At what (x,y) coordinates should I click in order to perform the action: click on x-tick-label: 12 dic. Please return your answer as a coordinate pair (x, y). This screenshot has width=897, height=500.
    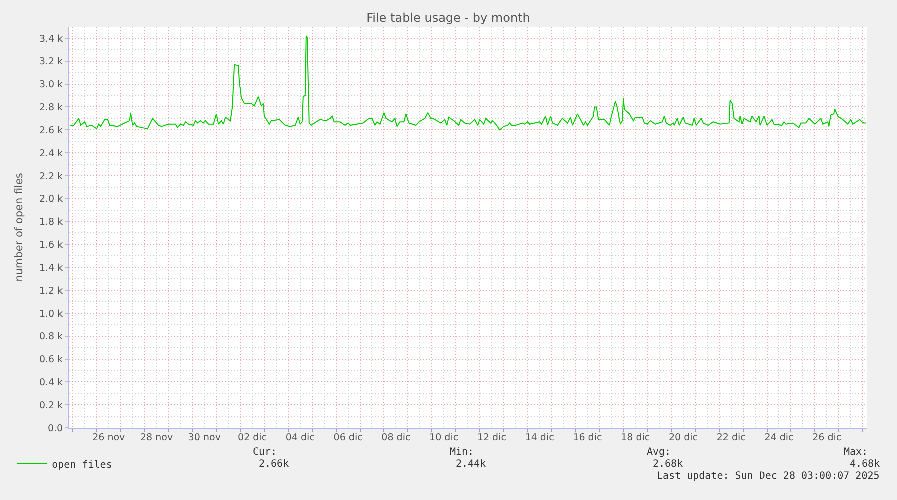
    Looking at the image, I should click on (491, 438).